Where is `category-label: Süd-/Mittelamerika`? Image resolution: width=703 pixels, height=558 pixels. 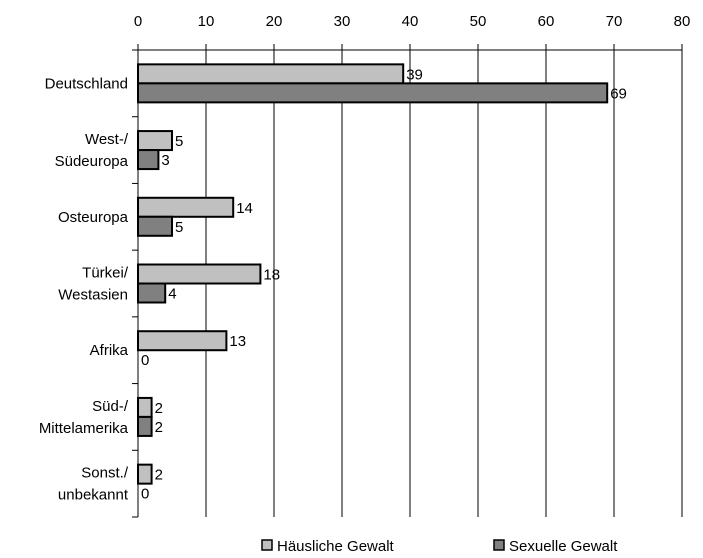 category-label: Süd-/Mittelamerika is located at coordinates (84, 417).